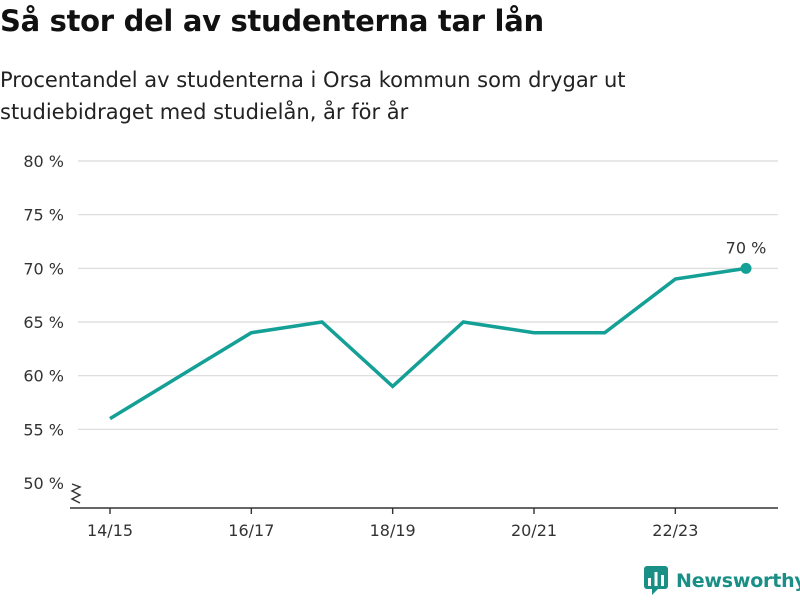  I want to click on x-tick-label: 16/17, so click(251, 530).